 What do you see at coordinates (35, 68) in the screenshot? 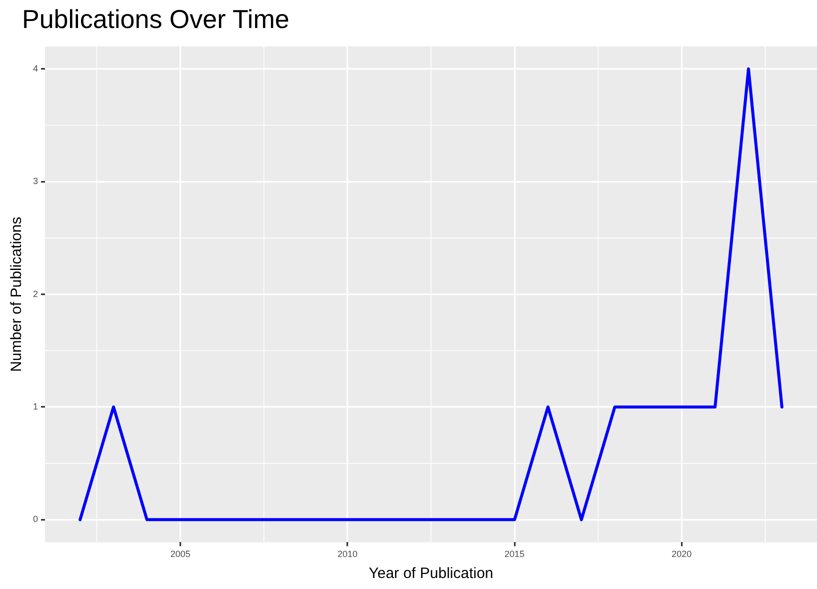
I see `y-tick-label: 4` at bounding box center [35, 68].